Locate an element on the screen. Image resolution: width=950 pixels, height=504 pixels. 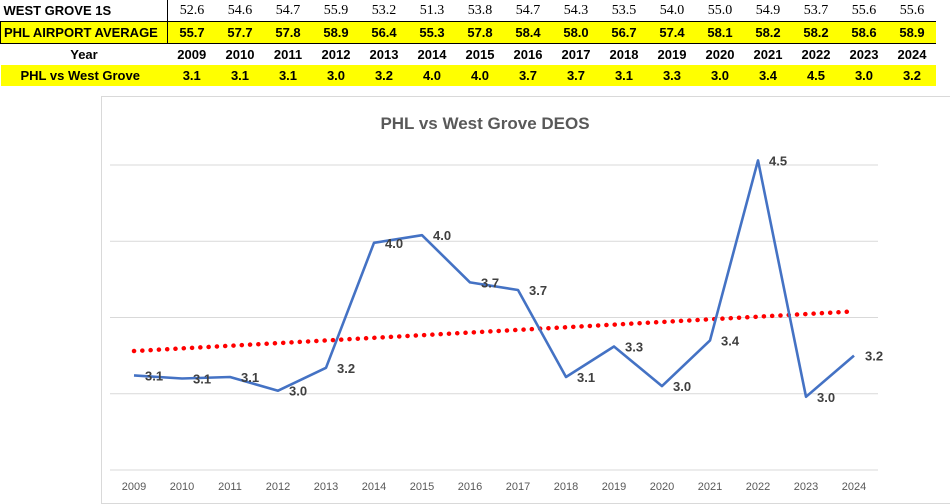
cell: 58.0 is located at coordinates (576, 32).